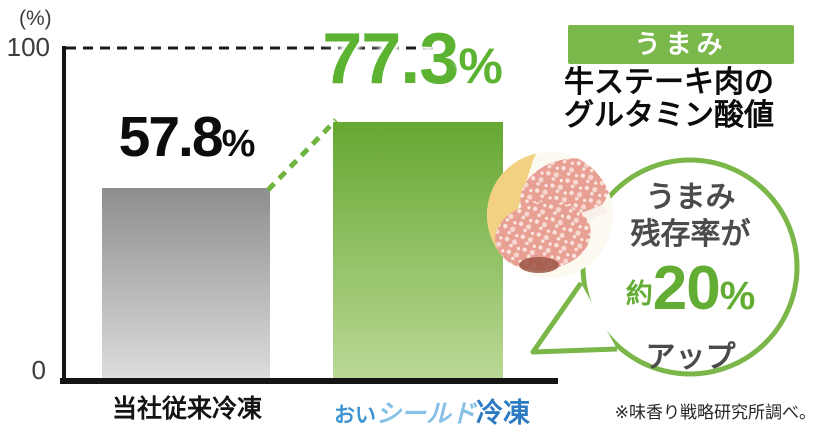 This screenshot has width=826, height=432. I want to click on logo-part-oi: おい, so click(355, 415).